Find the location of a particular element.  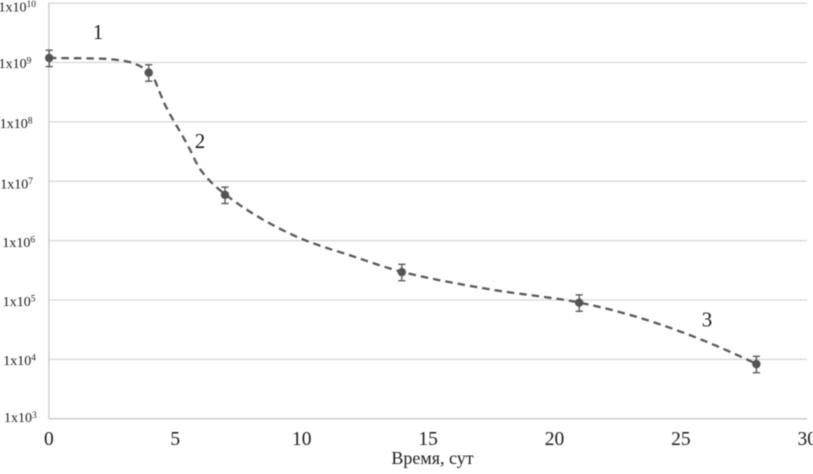

svg-text: 25 is located at coordinates (681, 439).